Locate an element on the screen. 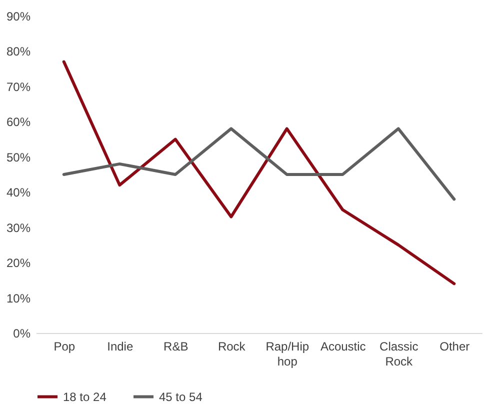  x-tick-label: R&B is located at coordinates (176, 347).